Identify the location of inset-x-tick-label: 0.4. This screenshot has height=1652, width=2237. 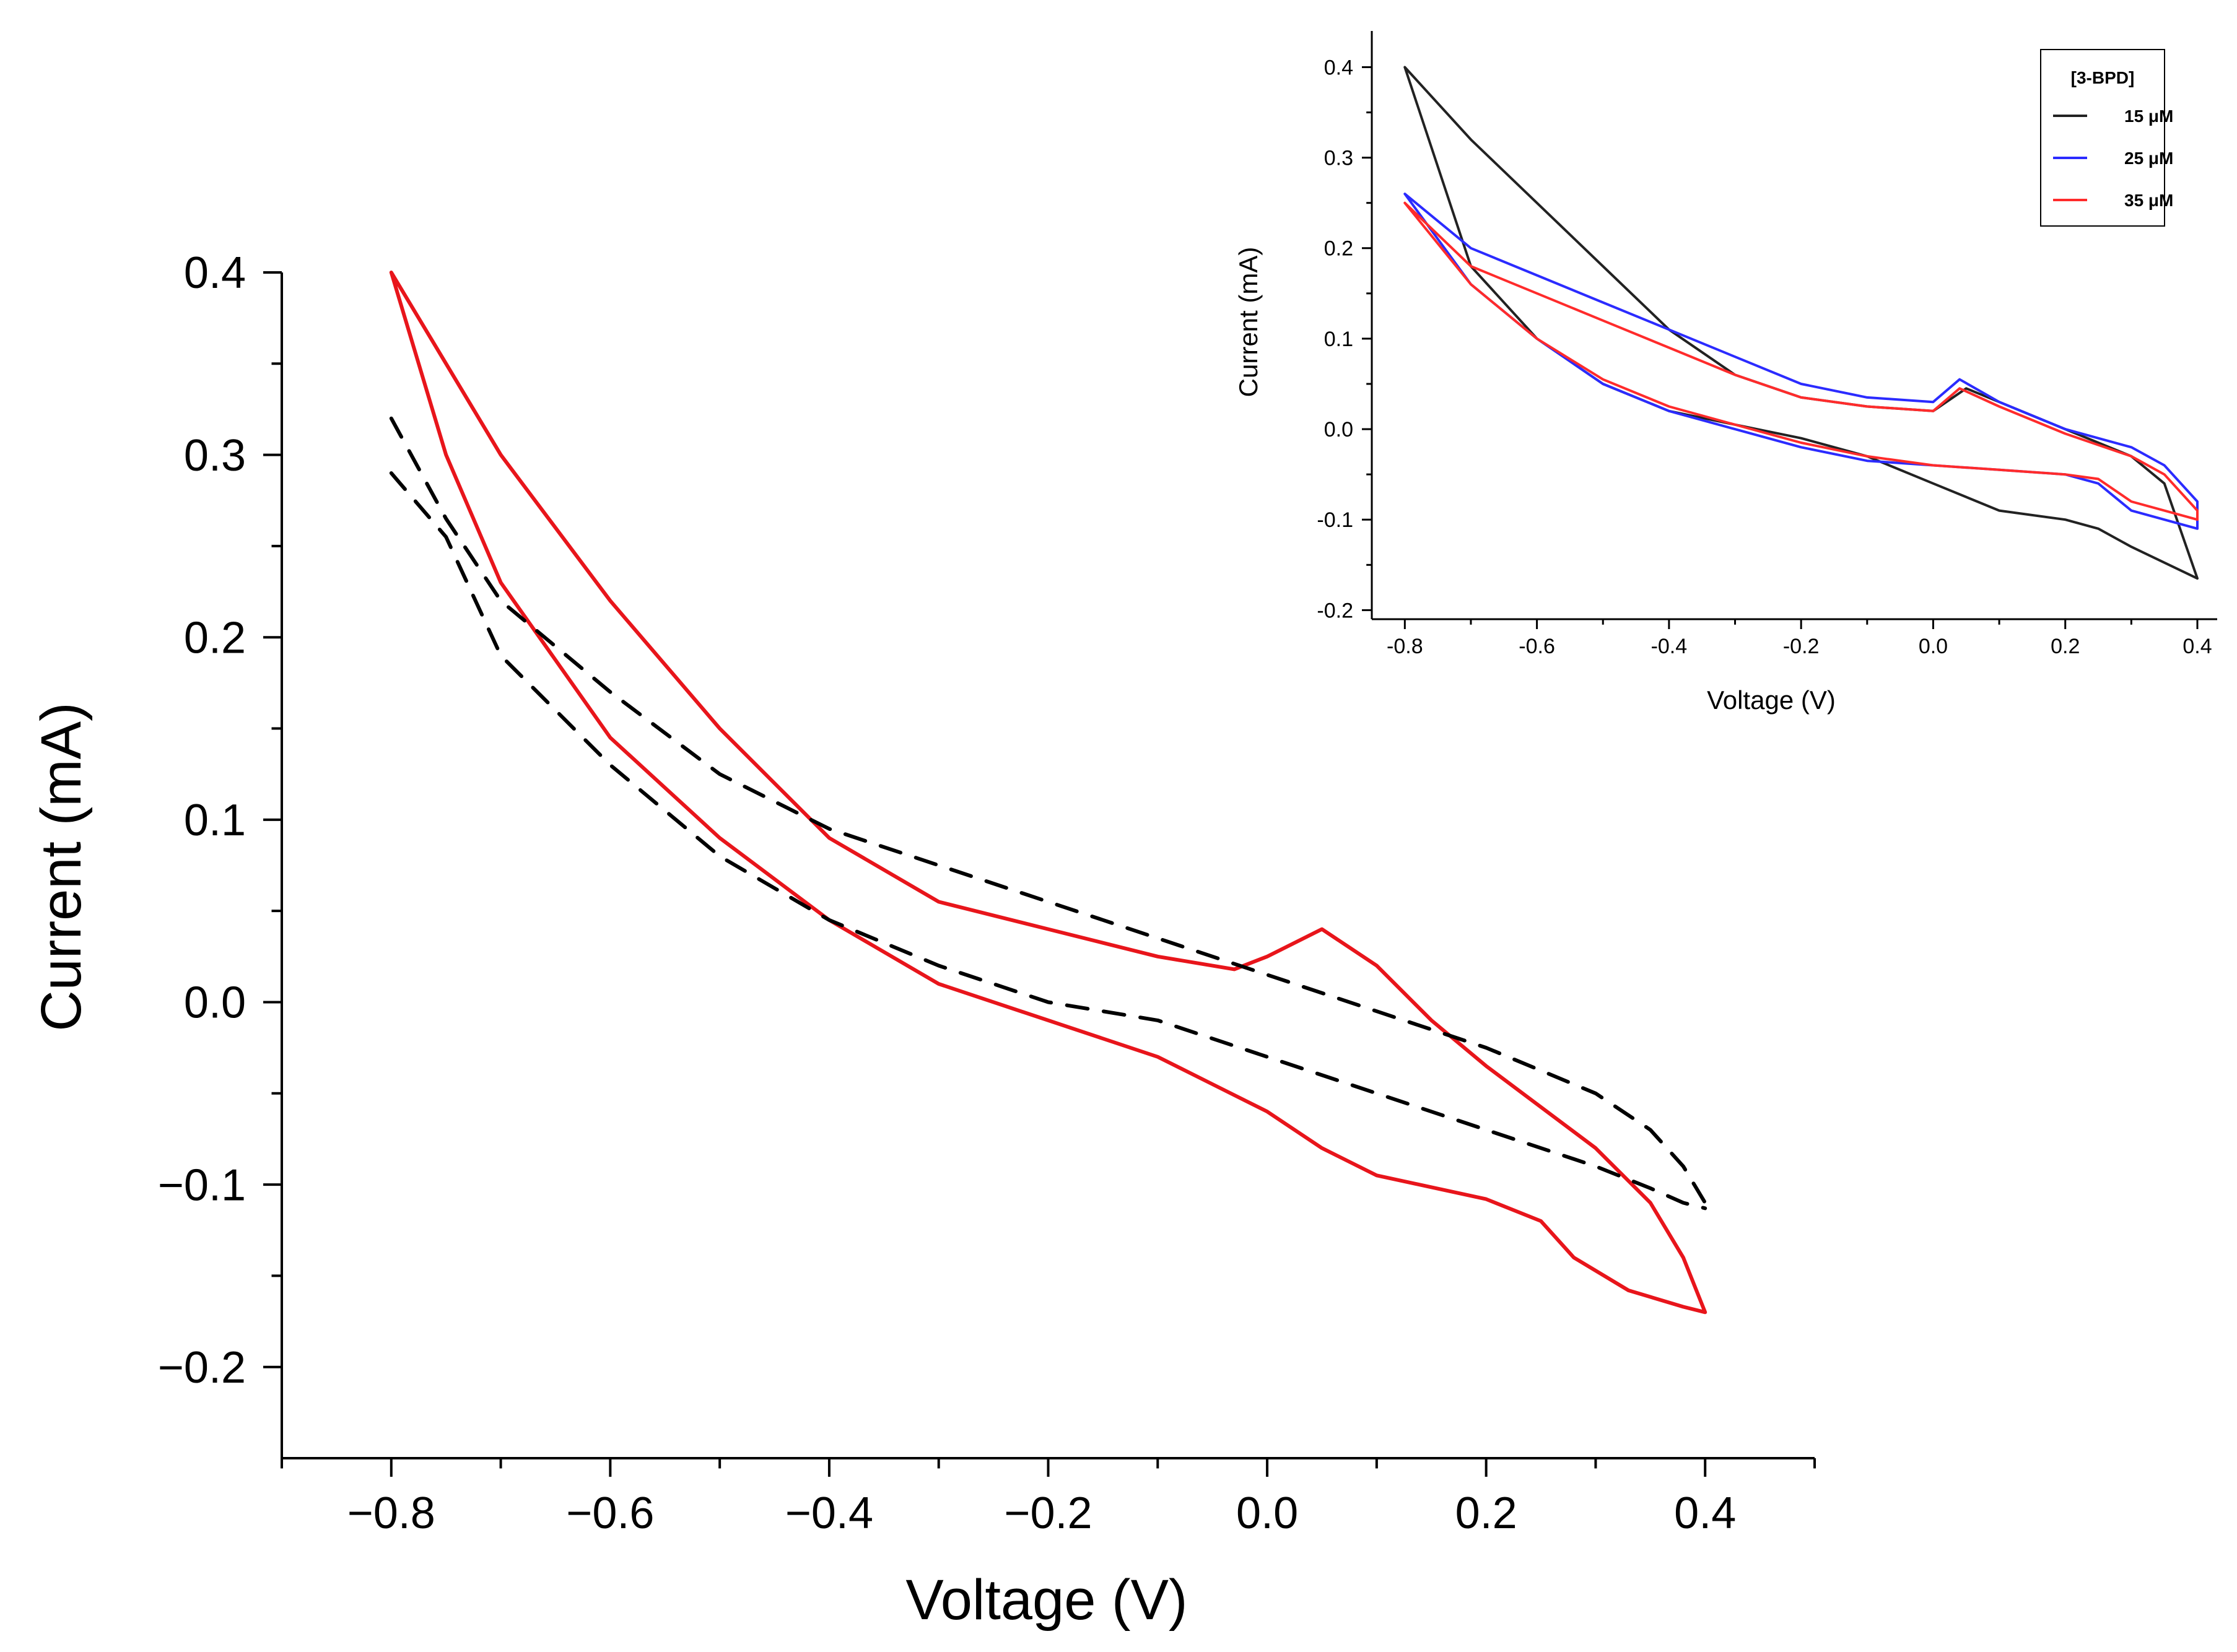
(2197, 646).